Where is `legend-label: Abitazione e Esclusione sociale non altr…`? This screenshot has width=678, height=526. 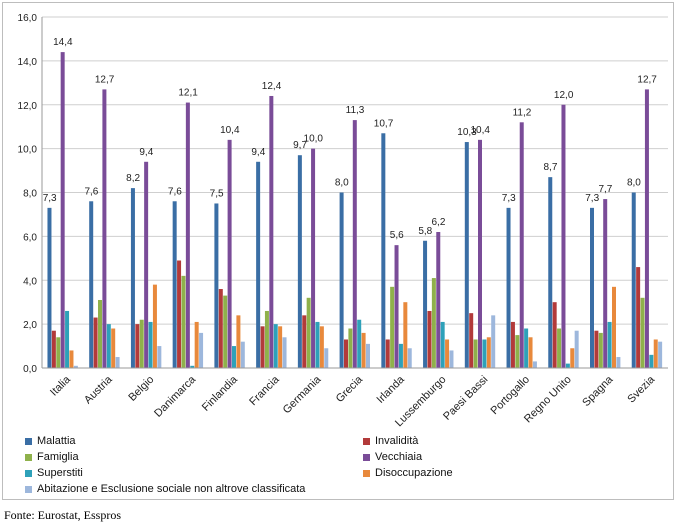
legend-label: Abitazione e Esclusione sociale non altr… is located at coordinates (171, 489).